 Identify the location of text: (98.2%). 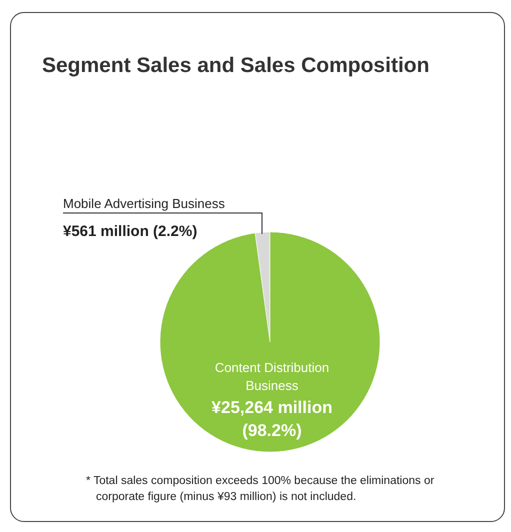
(272, 430).